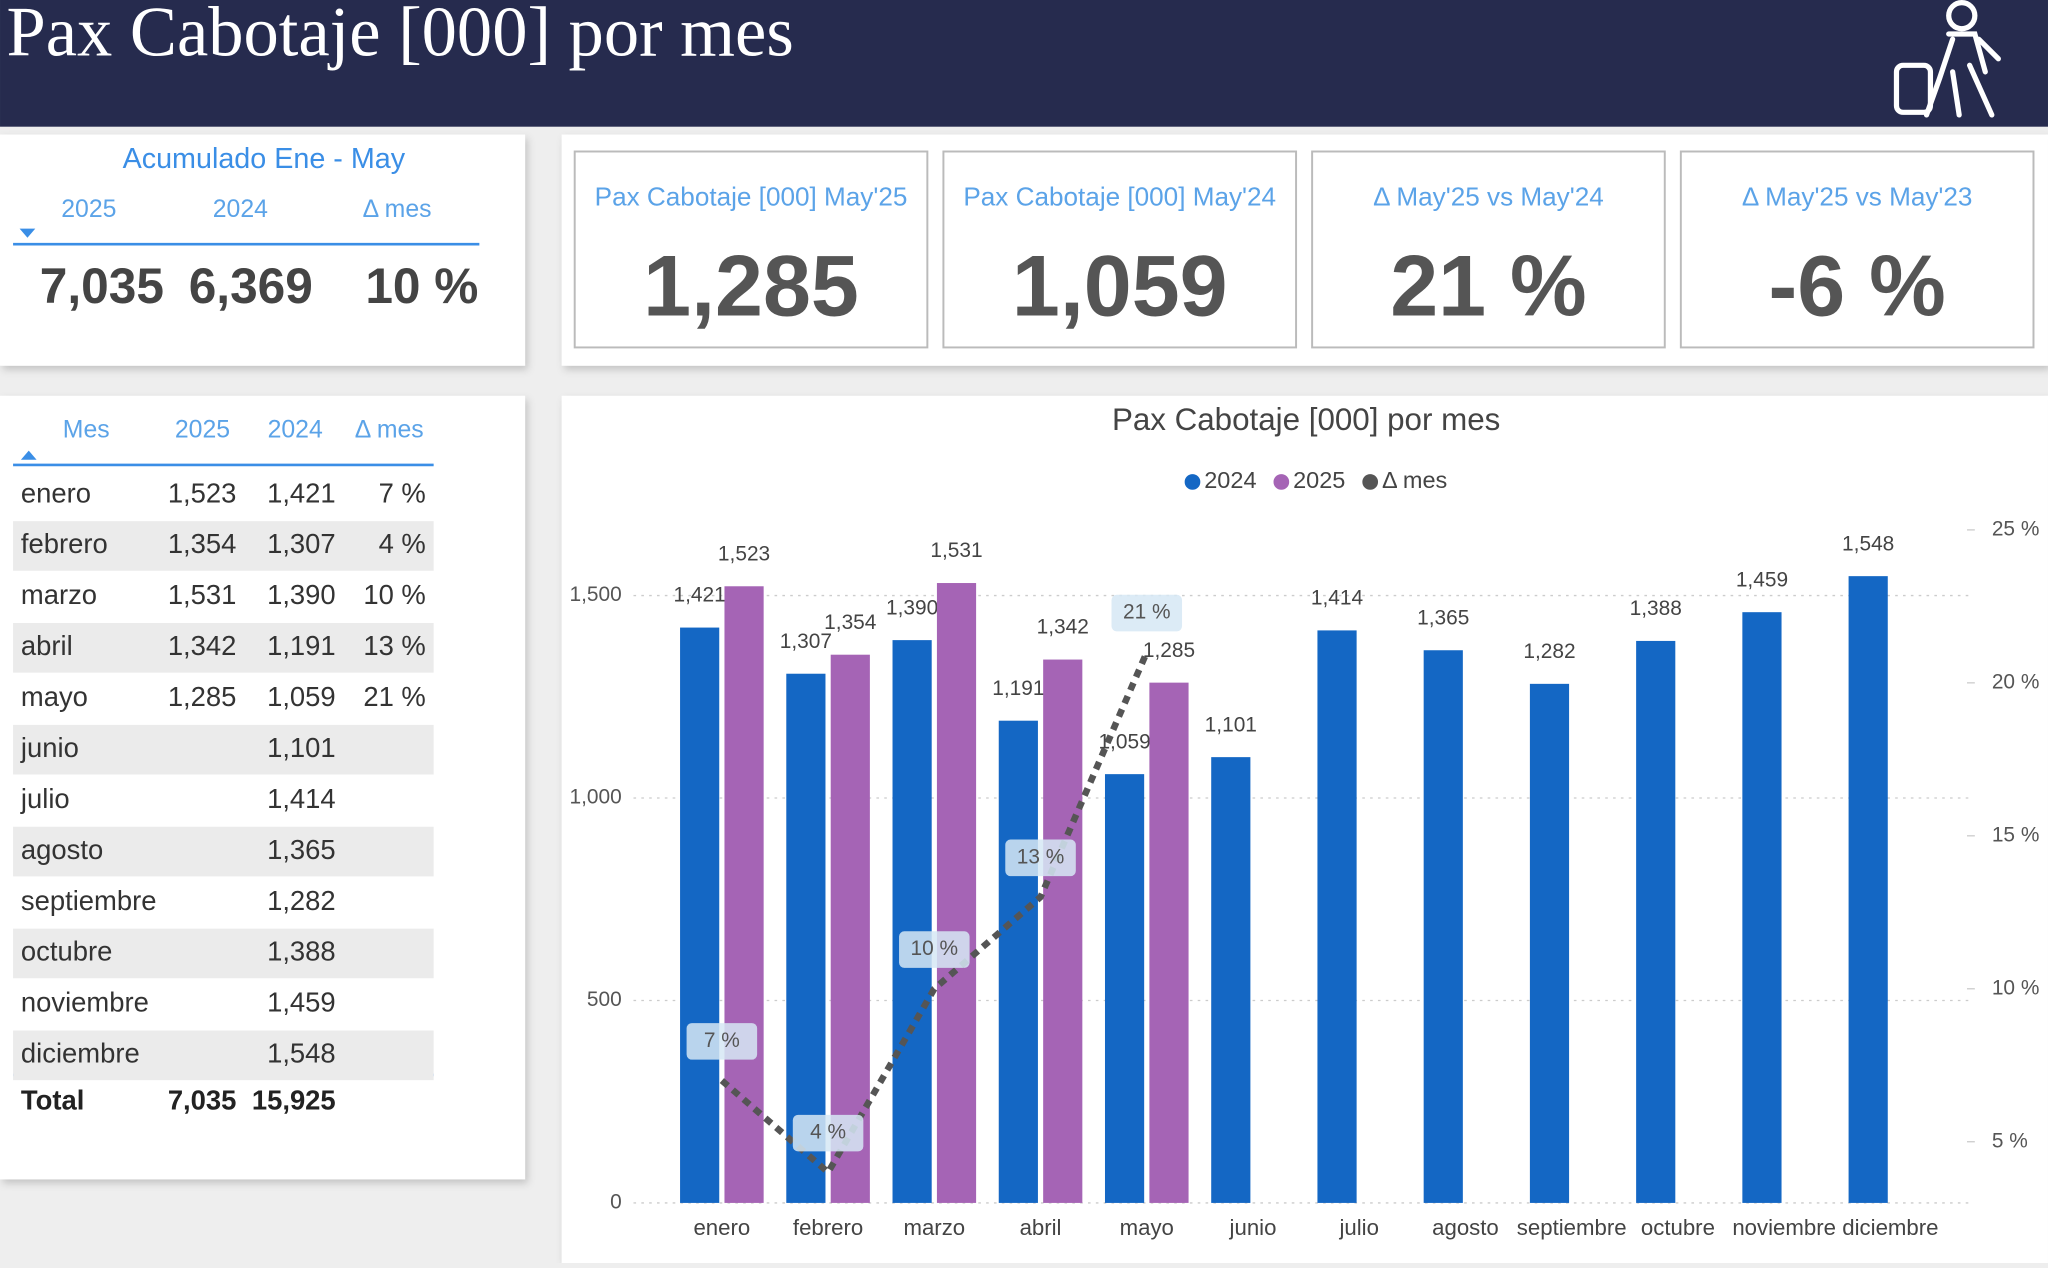 The height and width of the screenshot is (1268, 2048). What do you see at coordinates (389, 430) in the screenshot?
I see `table-header: Δ mes` at bounding box center [389, 430].